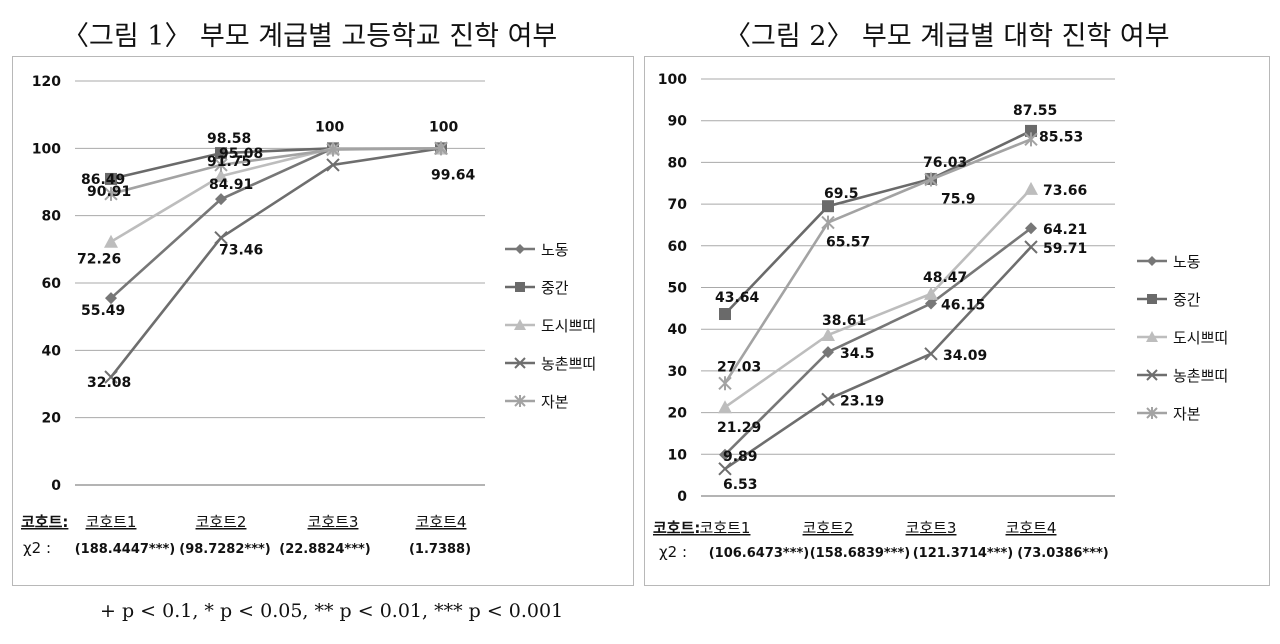 This screenshot has width=1280, height=644. I want to click on legend-label: 노동, so click(555, 250).